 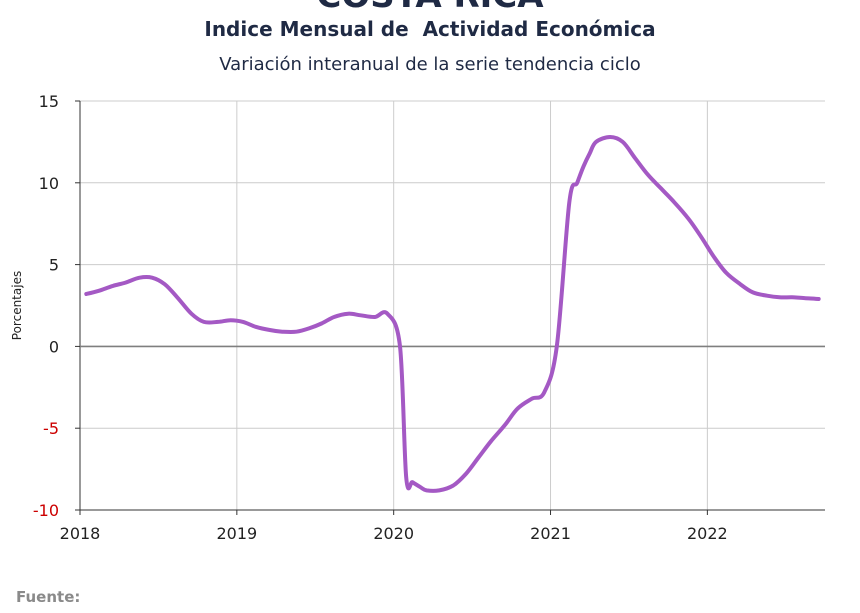 I want to click on x-tick-label: 2021, so click(x=550, y=533).